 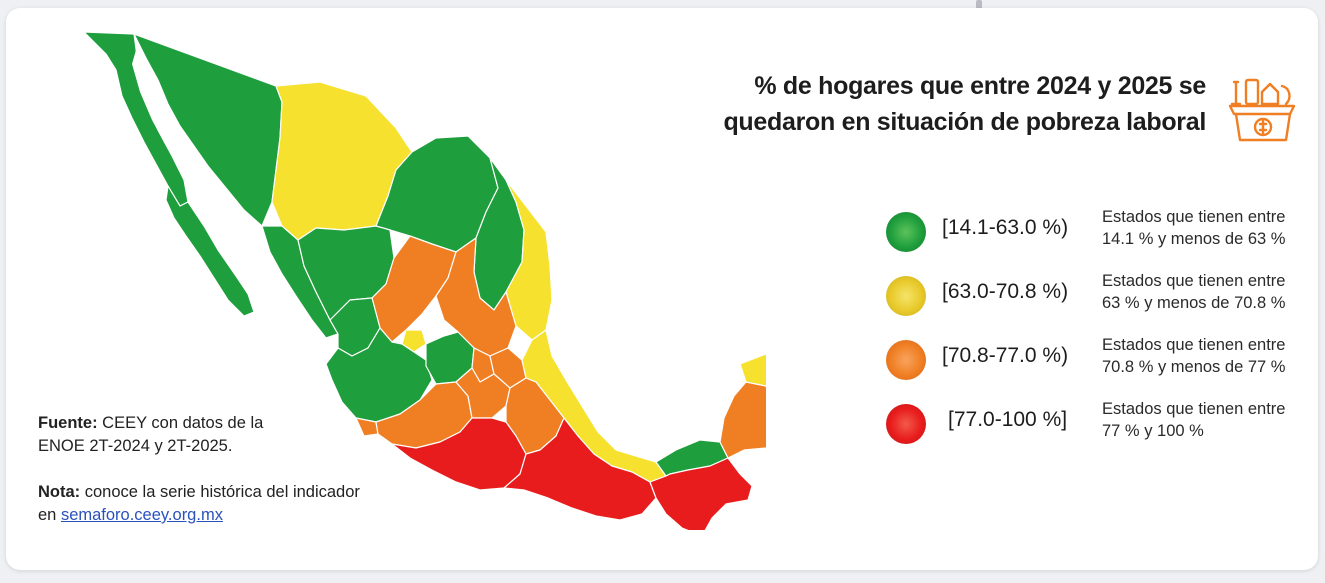 What do you see at coordinates (180, 423) in the screenshot?
I see `source-text: CEEY con datos de la` at bounding box center [180, 423].